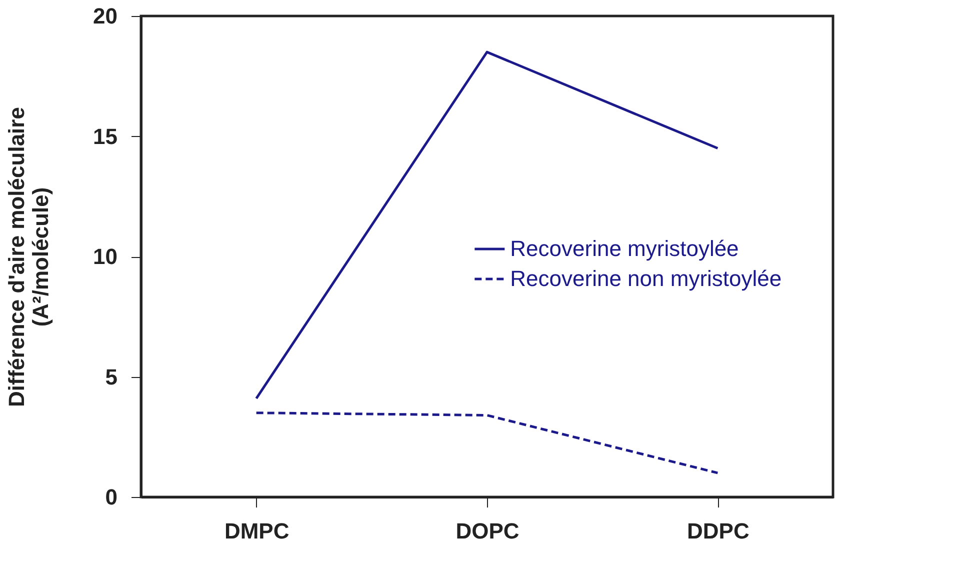 Image resolution: width=971 pixels, height=568 pixels. Describe the element at coordinates (624, 248) in the screenshot. I see `legend-label: Recoverine myristoylée` at that location.